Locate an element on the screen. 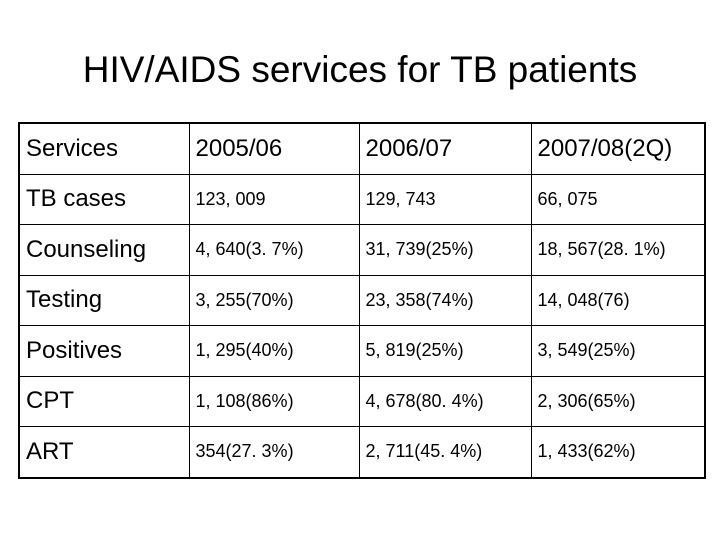 The height and width of the screenshot is (540, 720). header-2005-06: 2005/06 is located at coordinates (274, 148).